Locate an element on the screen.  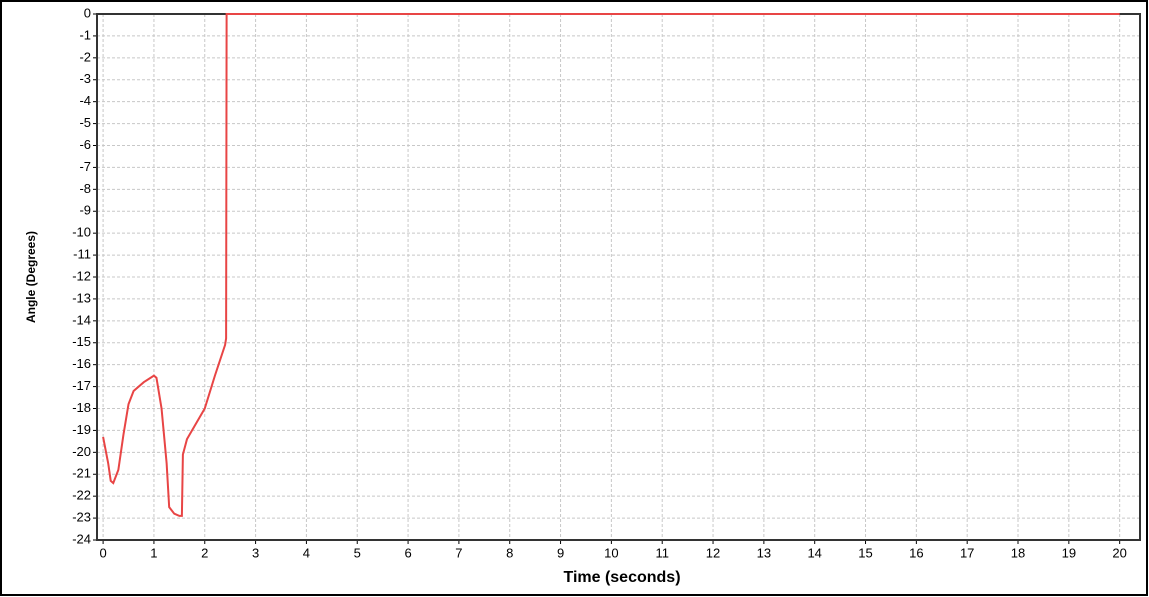
x-tick-label: 1 is located at coordinates (153, 552).